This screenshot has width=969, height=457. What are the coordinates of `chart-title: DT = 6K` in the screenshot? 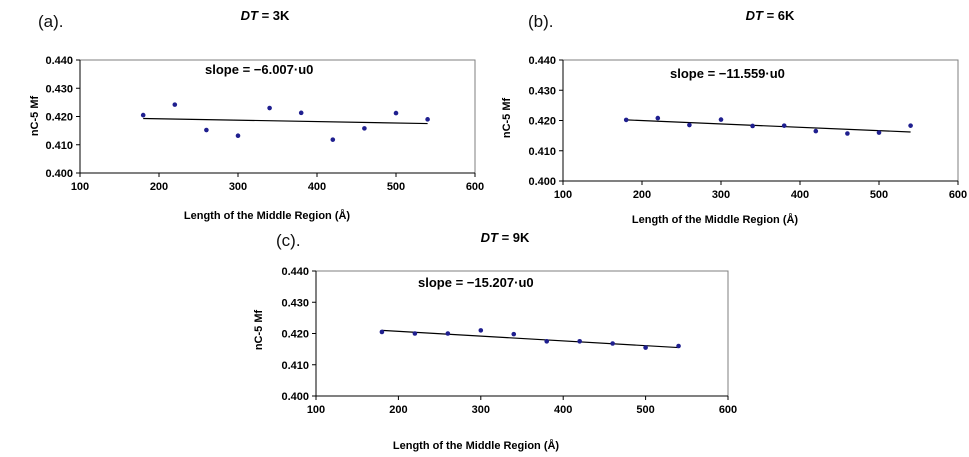 It's located at (770, 15).